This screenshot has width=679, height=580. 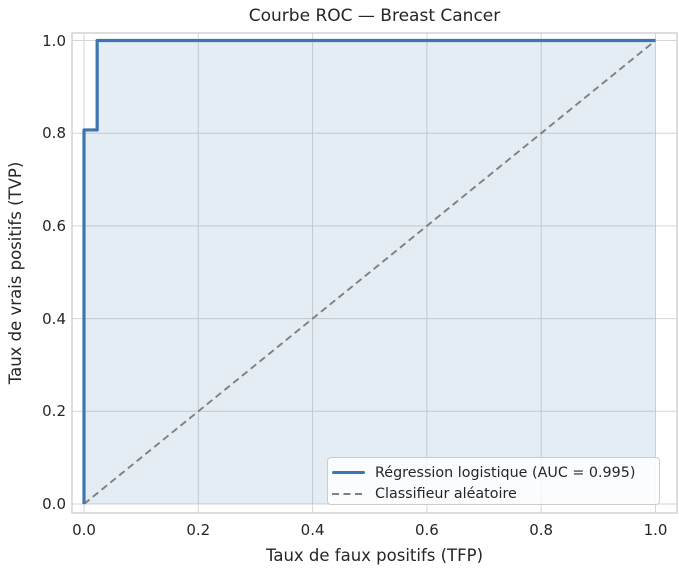 I want to click on legend-label-random-classifier: Classifieur aléatoire, so click(x=446, y=493).